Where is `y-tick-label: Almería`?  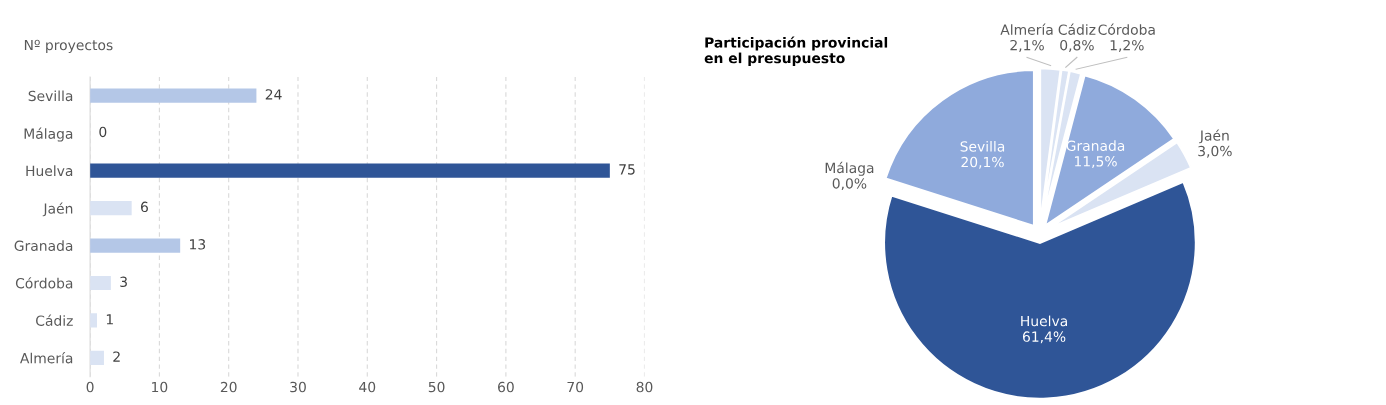 y-tick-label: Almería is located at coordinates (46, 358).